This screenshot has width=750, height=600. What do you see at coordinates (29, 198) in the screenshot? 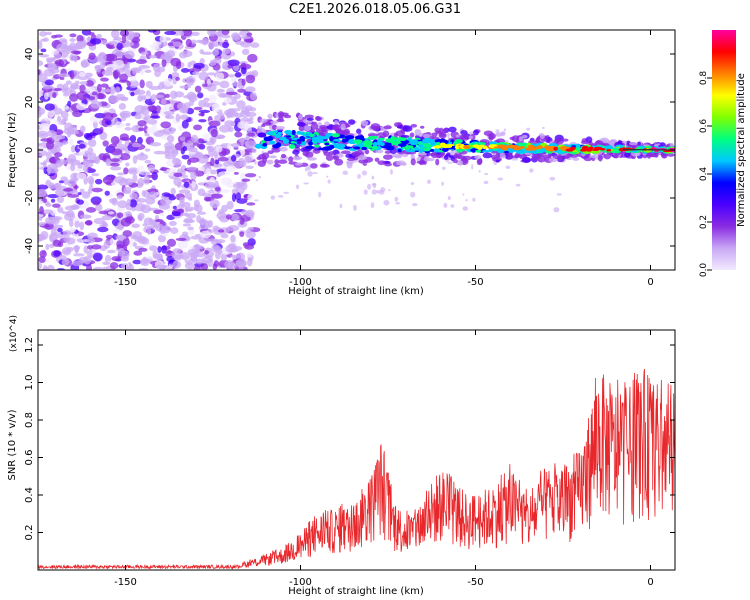
I see `y-tick-label: -20` at bounding box center [29, 198].